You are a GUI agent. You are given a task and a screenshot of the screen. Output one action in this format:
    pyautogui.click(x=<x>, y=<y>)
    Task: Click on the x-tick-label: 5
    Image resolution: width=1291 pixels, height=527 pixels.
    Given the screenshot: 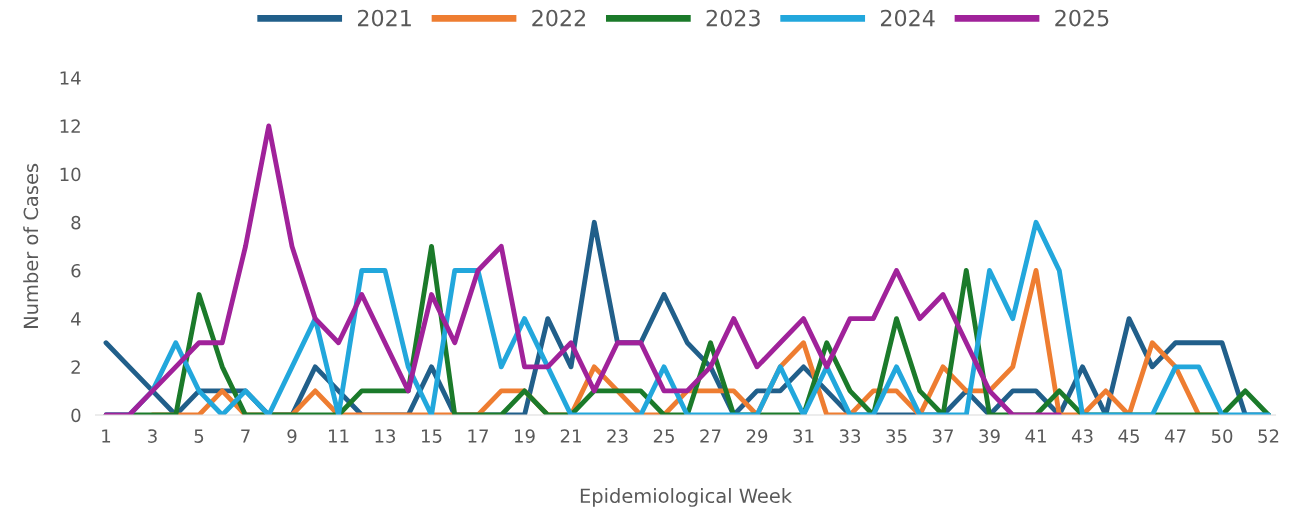 What is the action you would take?
    pyautogui.click(x=199, y=436)
    